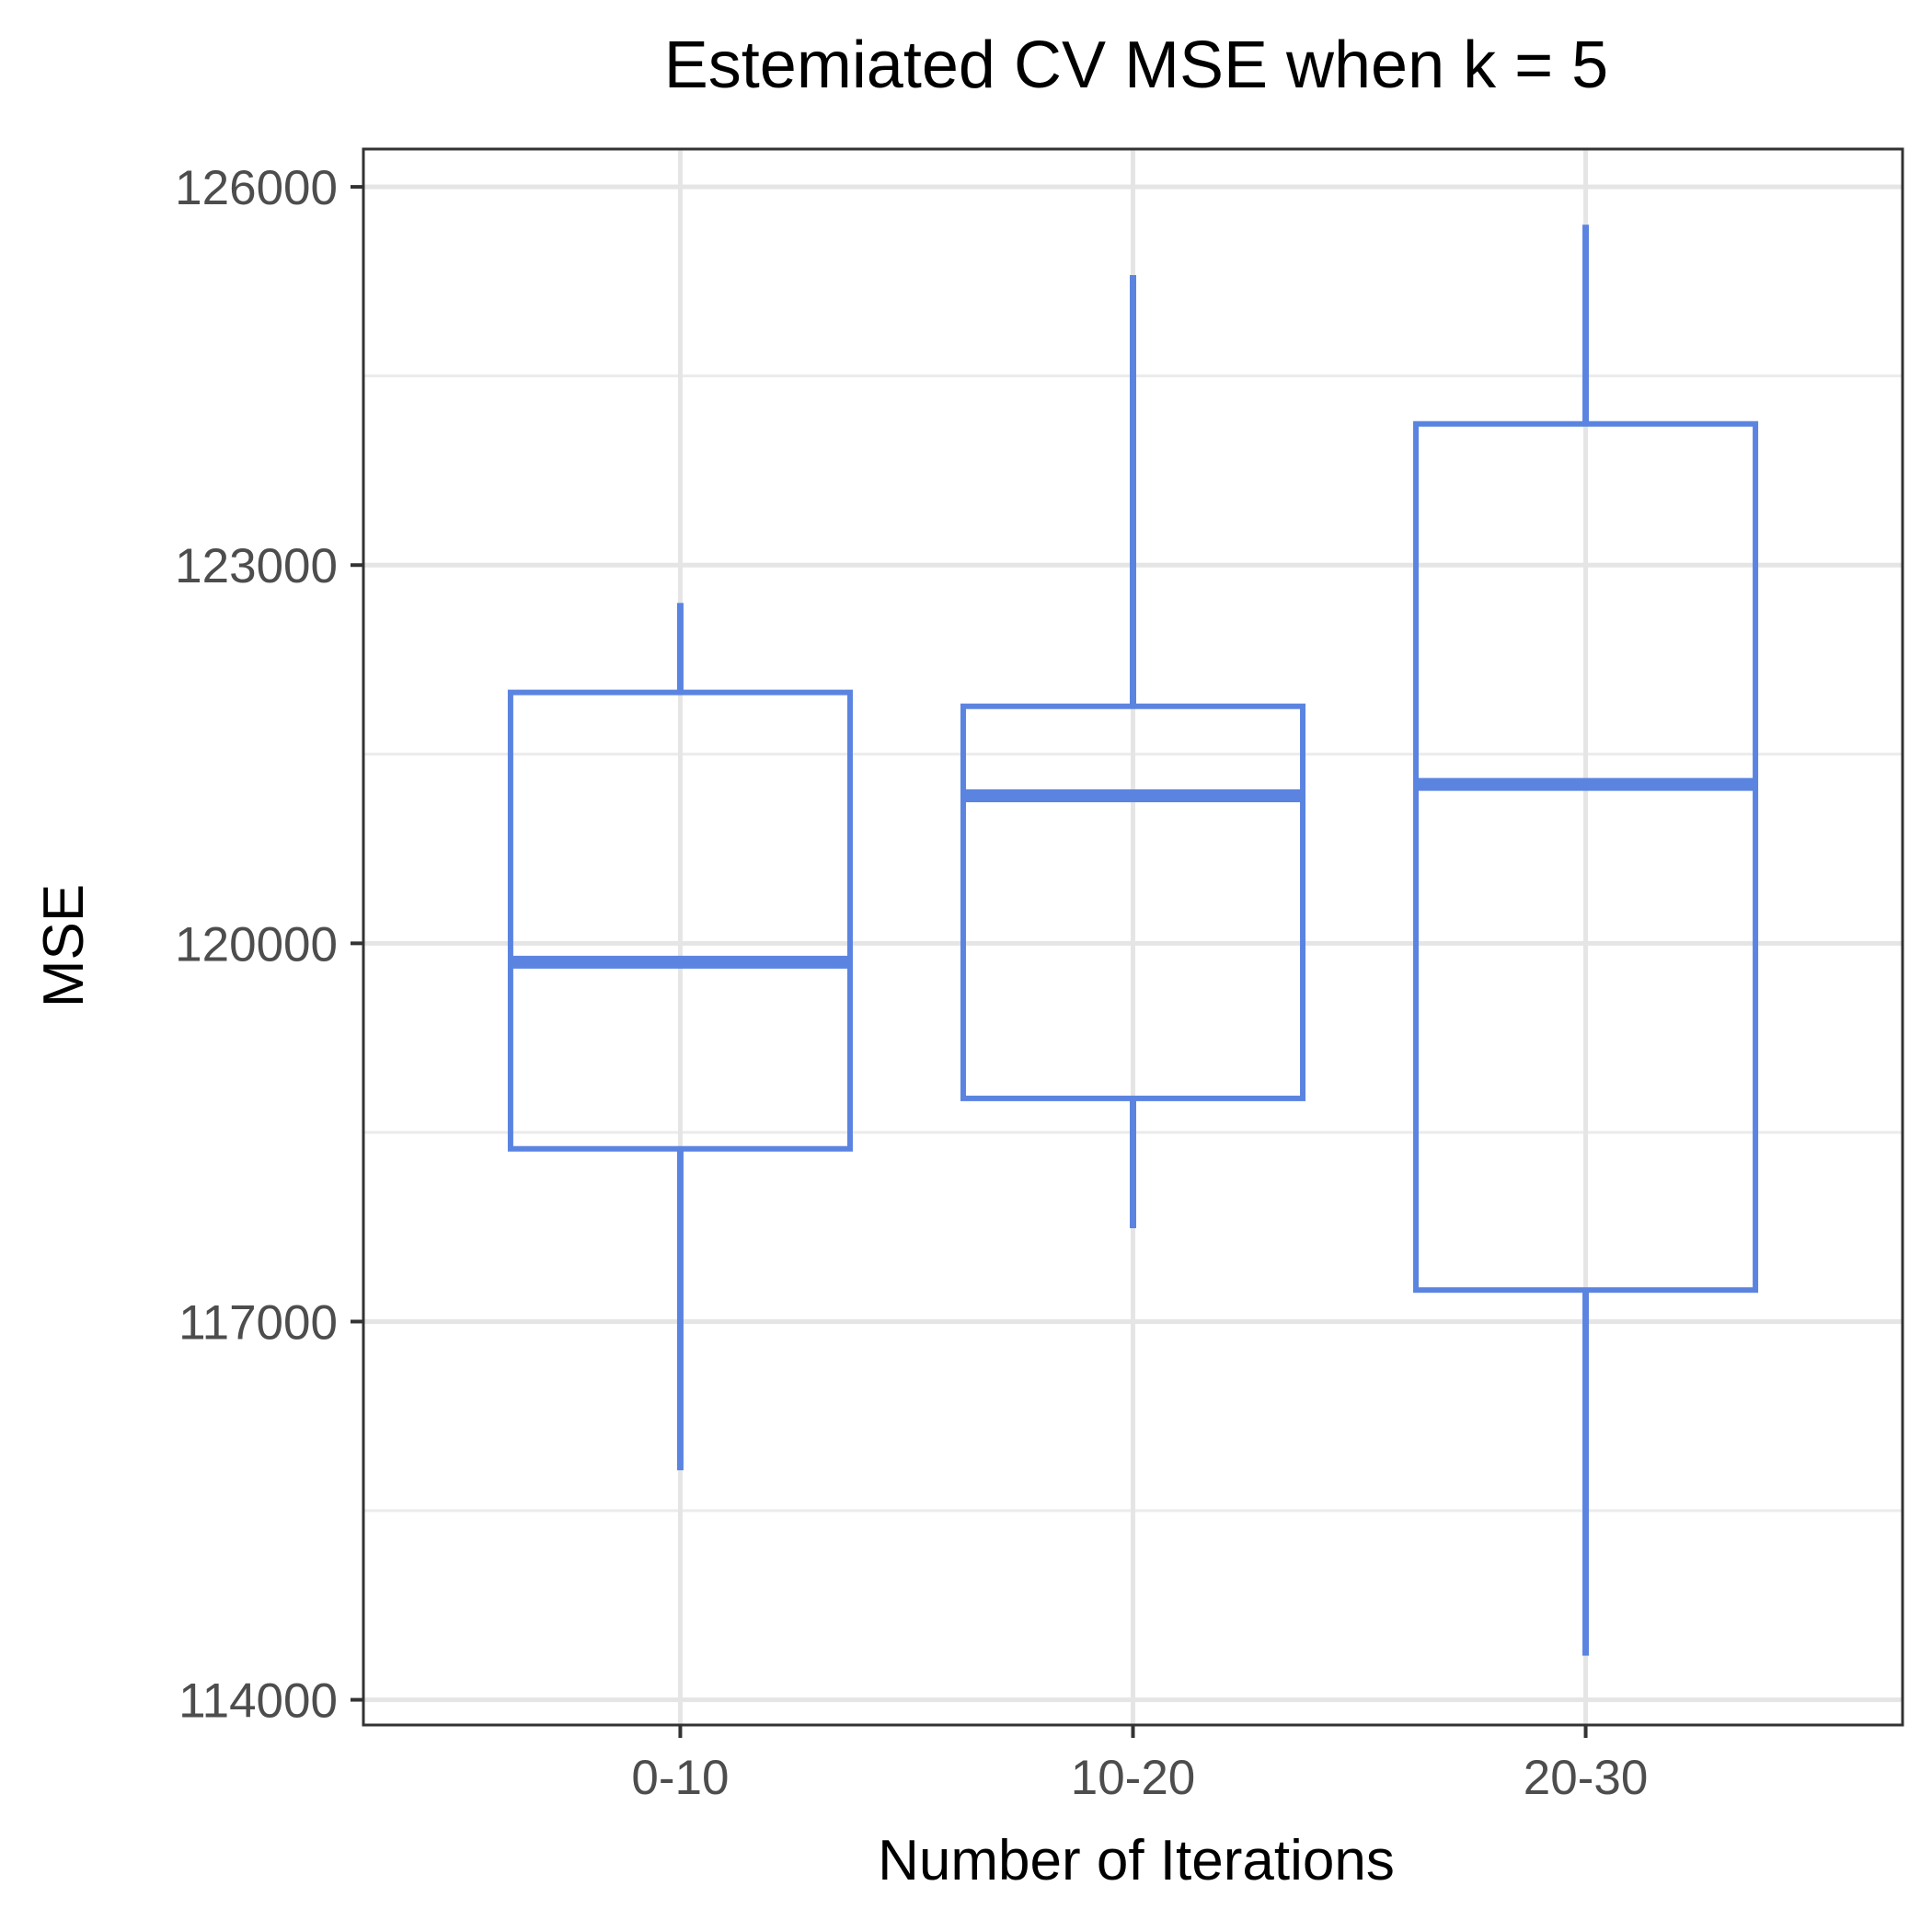 The height and width of the screenshot is (1932, 1932). Describe the element at coordinates (1136, 65) in the screenshot. I see `chart-title: Estemiated CV MSE when k = 5` at that location.